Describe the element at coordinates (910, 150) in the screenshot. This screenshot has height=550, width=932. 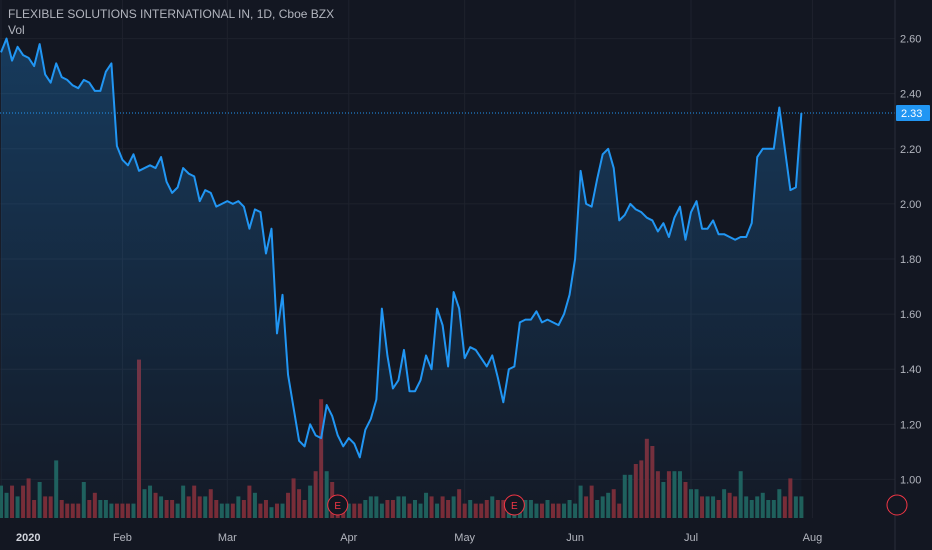
I see `price-tick-label: 2.20` at that location.